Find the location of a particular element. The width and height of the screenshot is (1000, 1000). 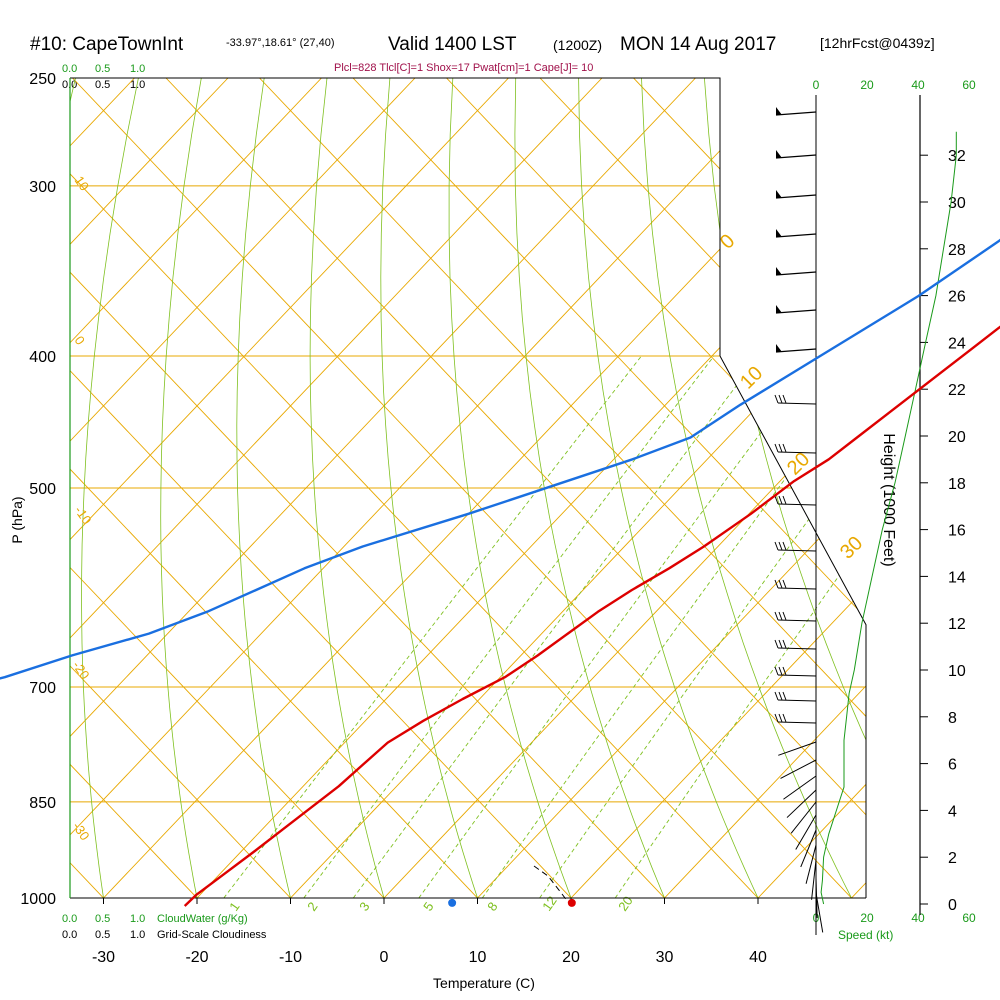

station-title: #10: CapeTownInt is located at coordinates (107, 44).